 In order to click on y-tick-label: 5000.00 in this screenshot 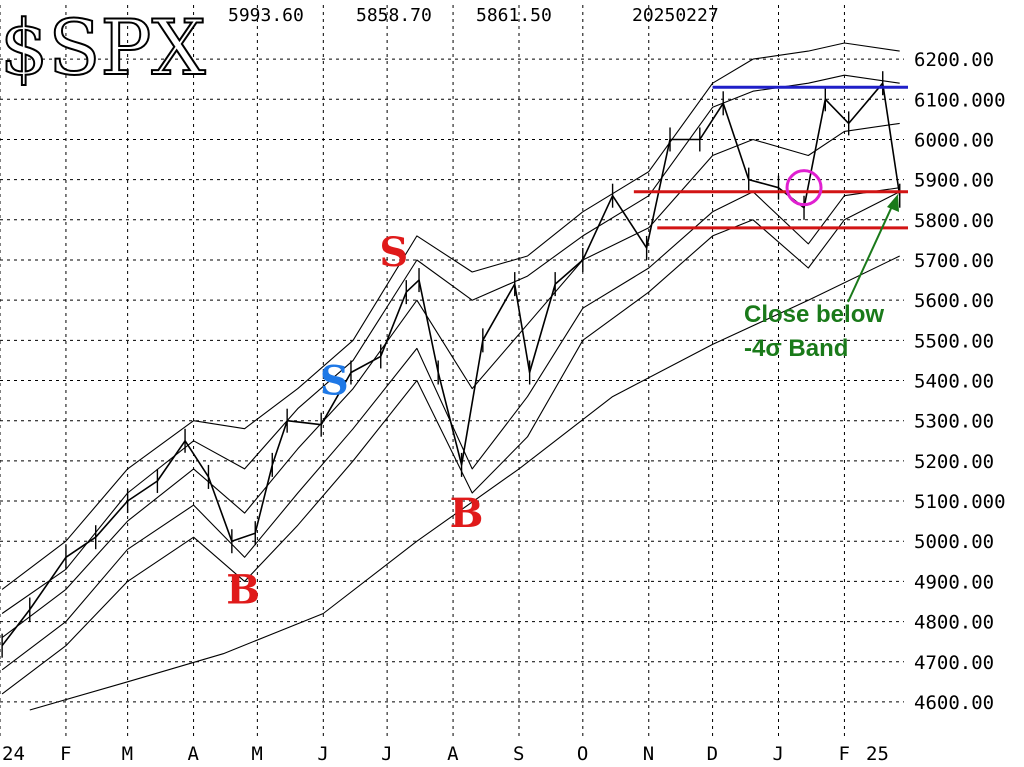, I will do `click(954, 542)`.